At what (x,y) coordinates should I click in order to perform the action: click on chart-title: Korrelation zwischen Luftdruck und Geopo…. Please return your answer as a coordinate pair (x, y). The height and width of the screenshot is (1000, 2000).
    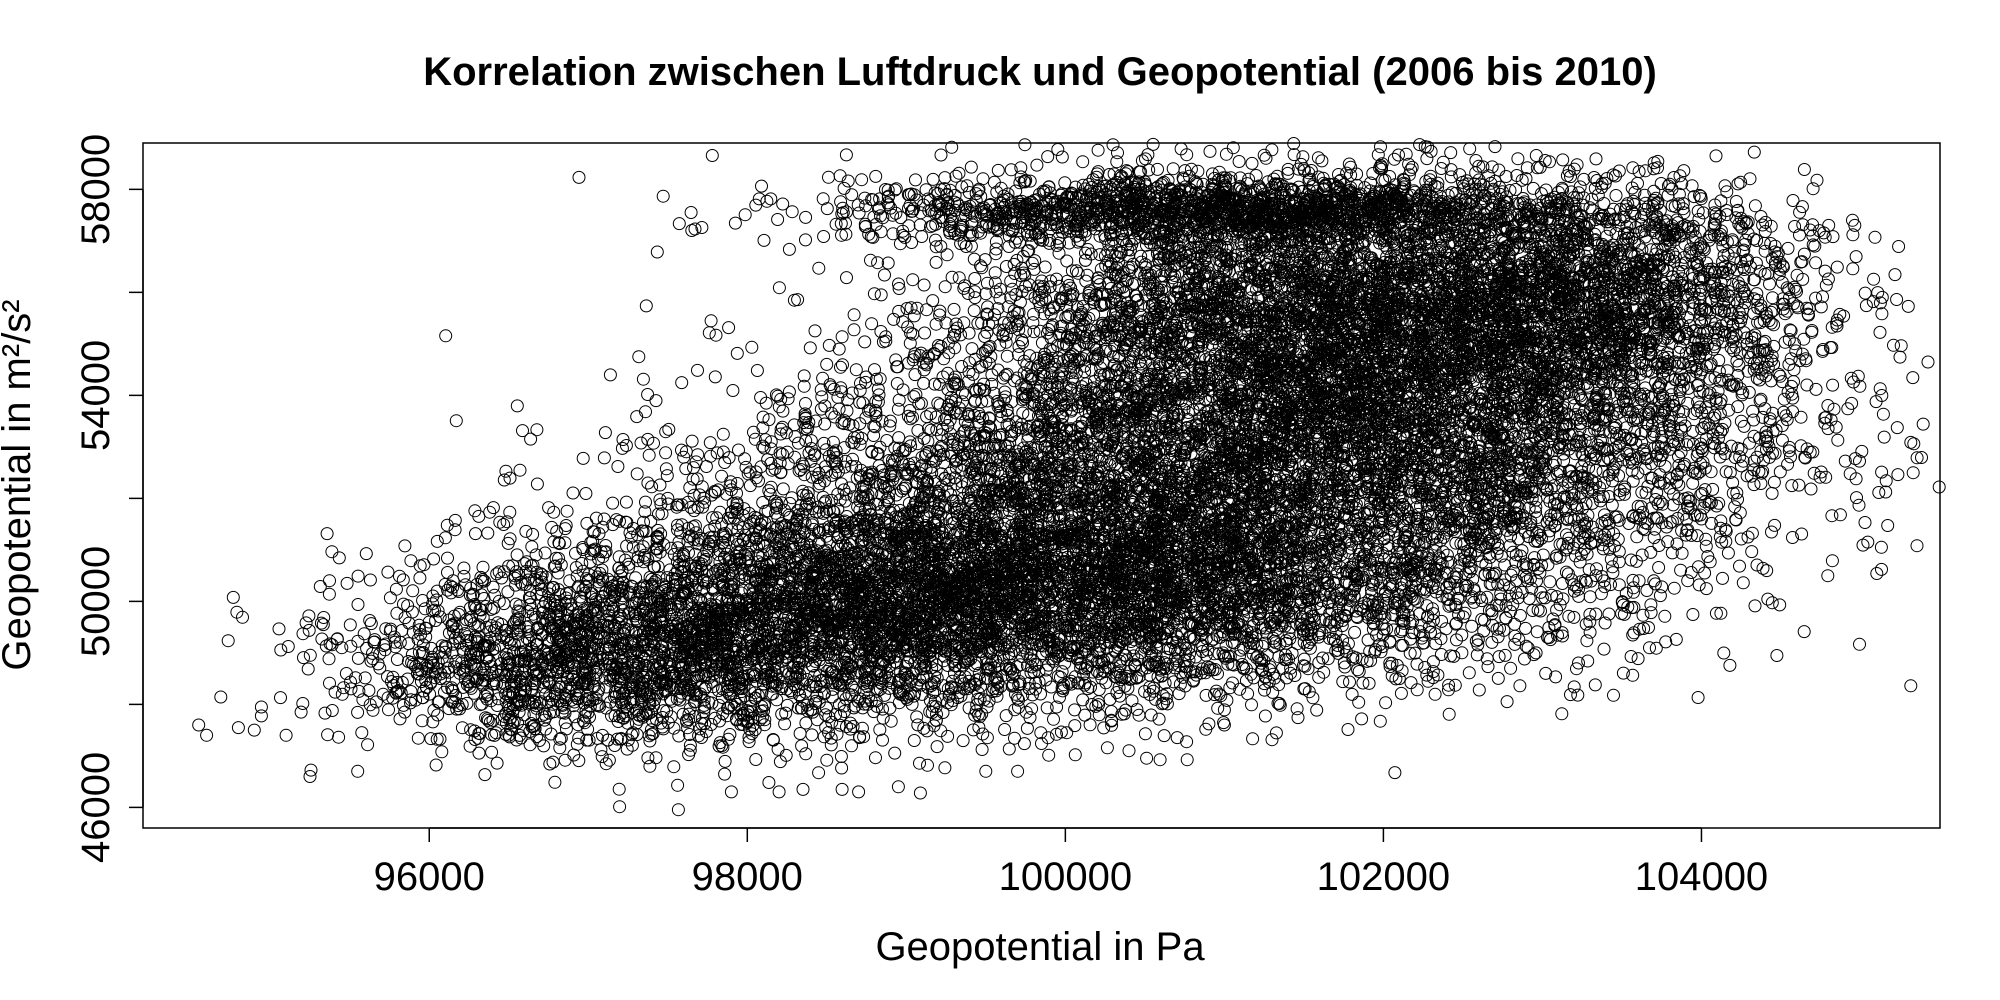
    Looking at the image, I should click on (1040, 72).